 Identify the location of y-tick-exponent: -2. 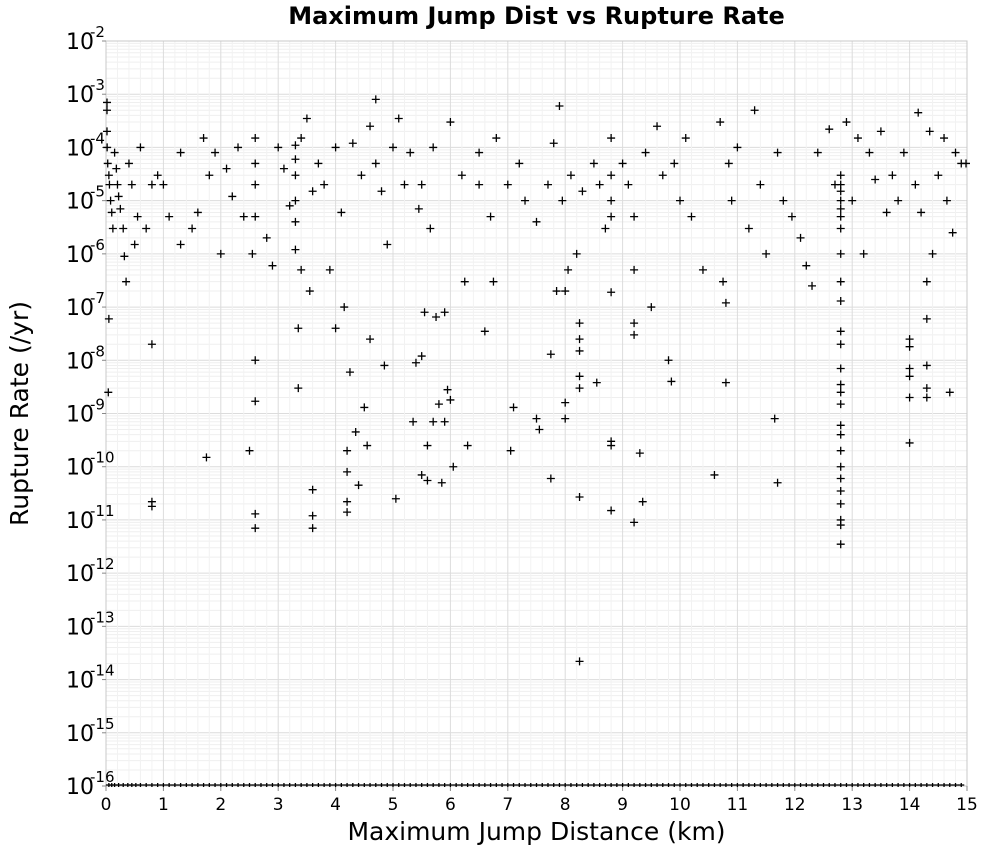
(97, 32).